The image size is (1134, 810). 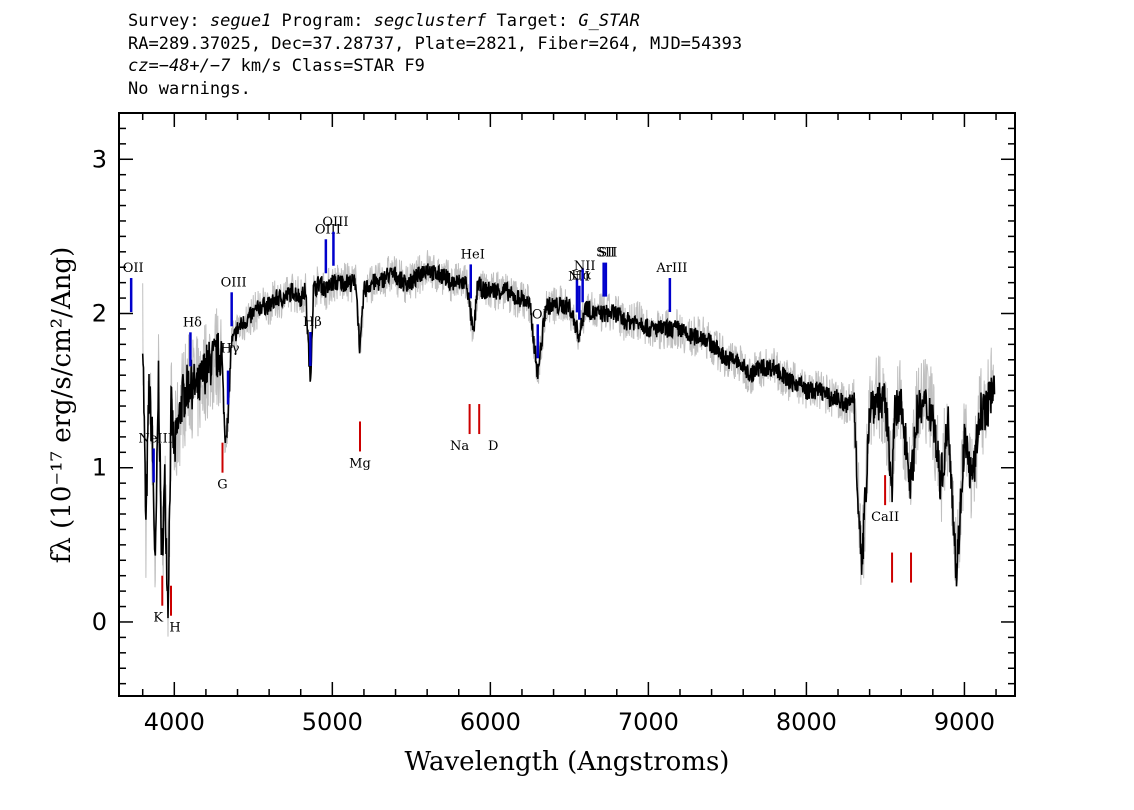 What do you see at coordinates (133, 268) in the screenshot?
I see `emission-label-oii: OII` at bounding box center [133, 268].